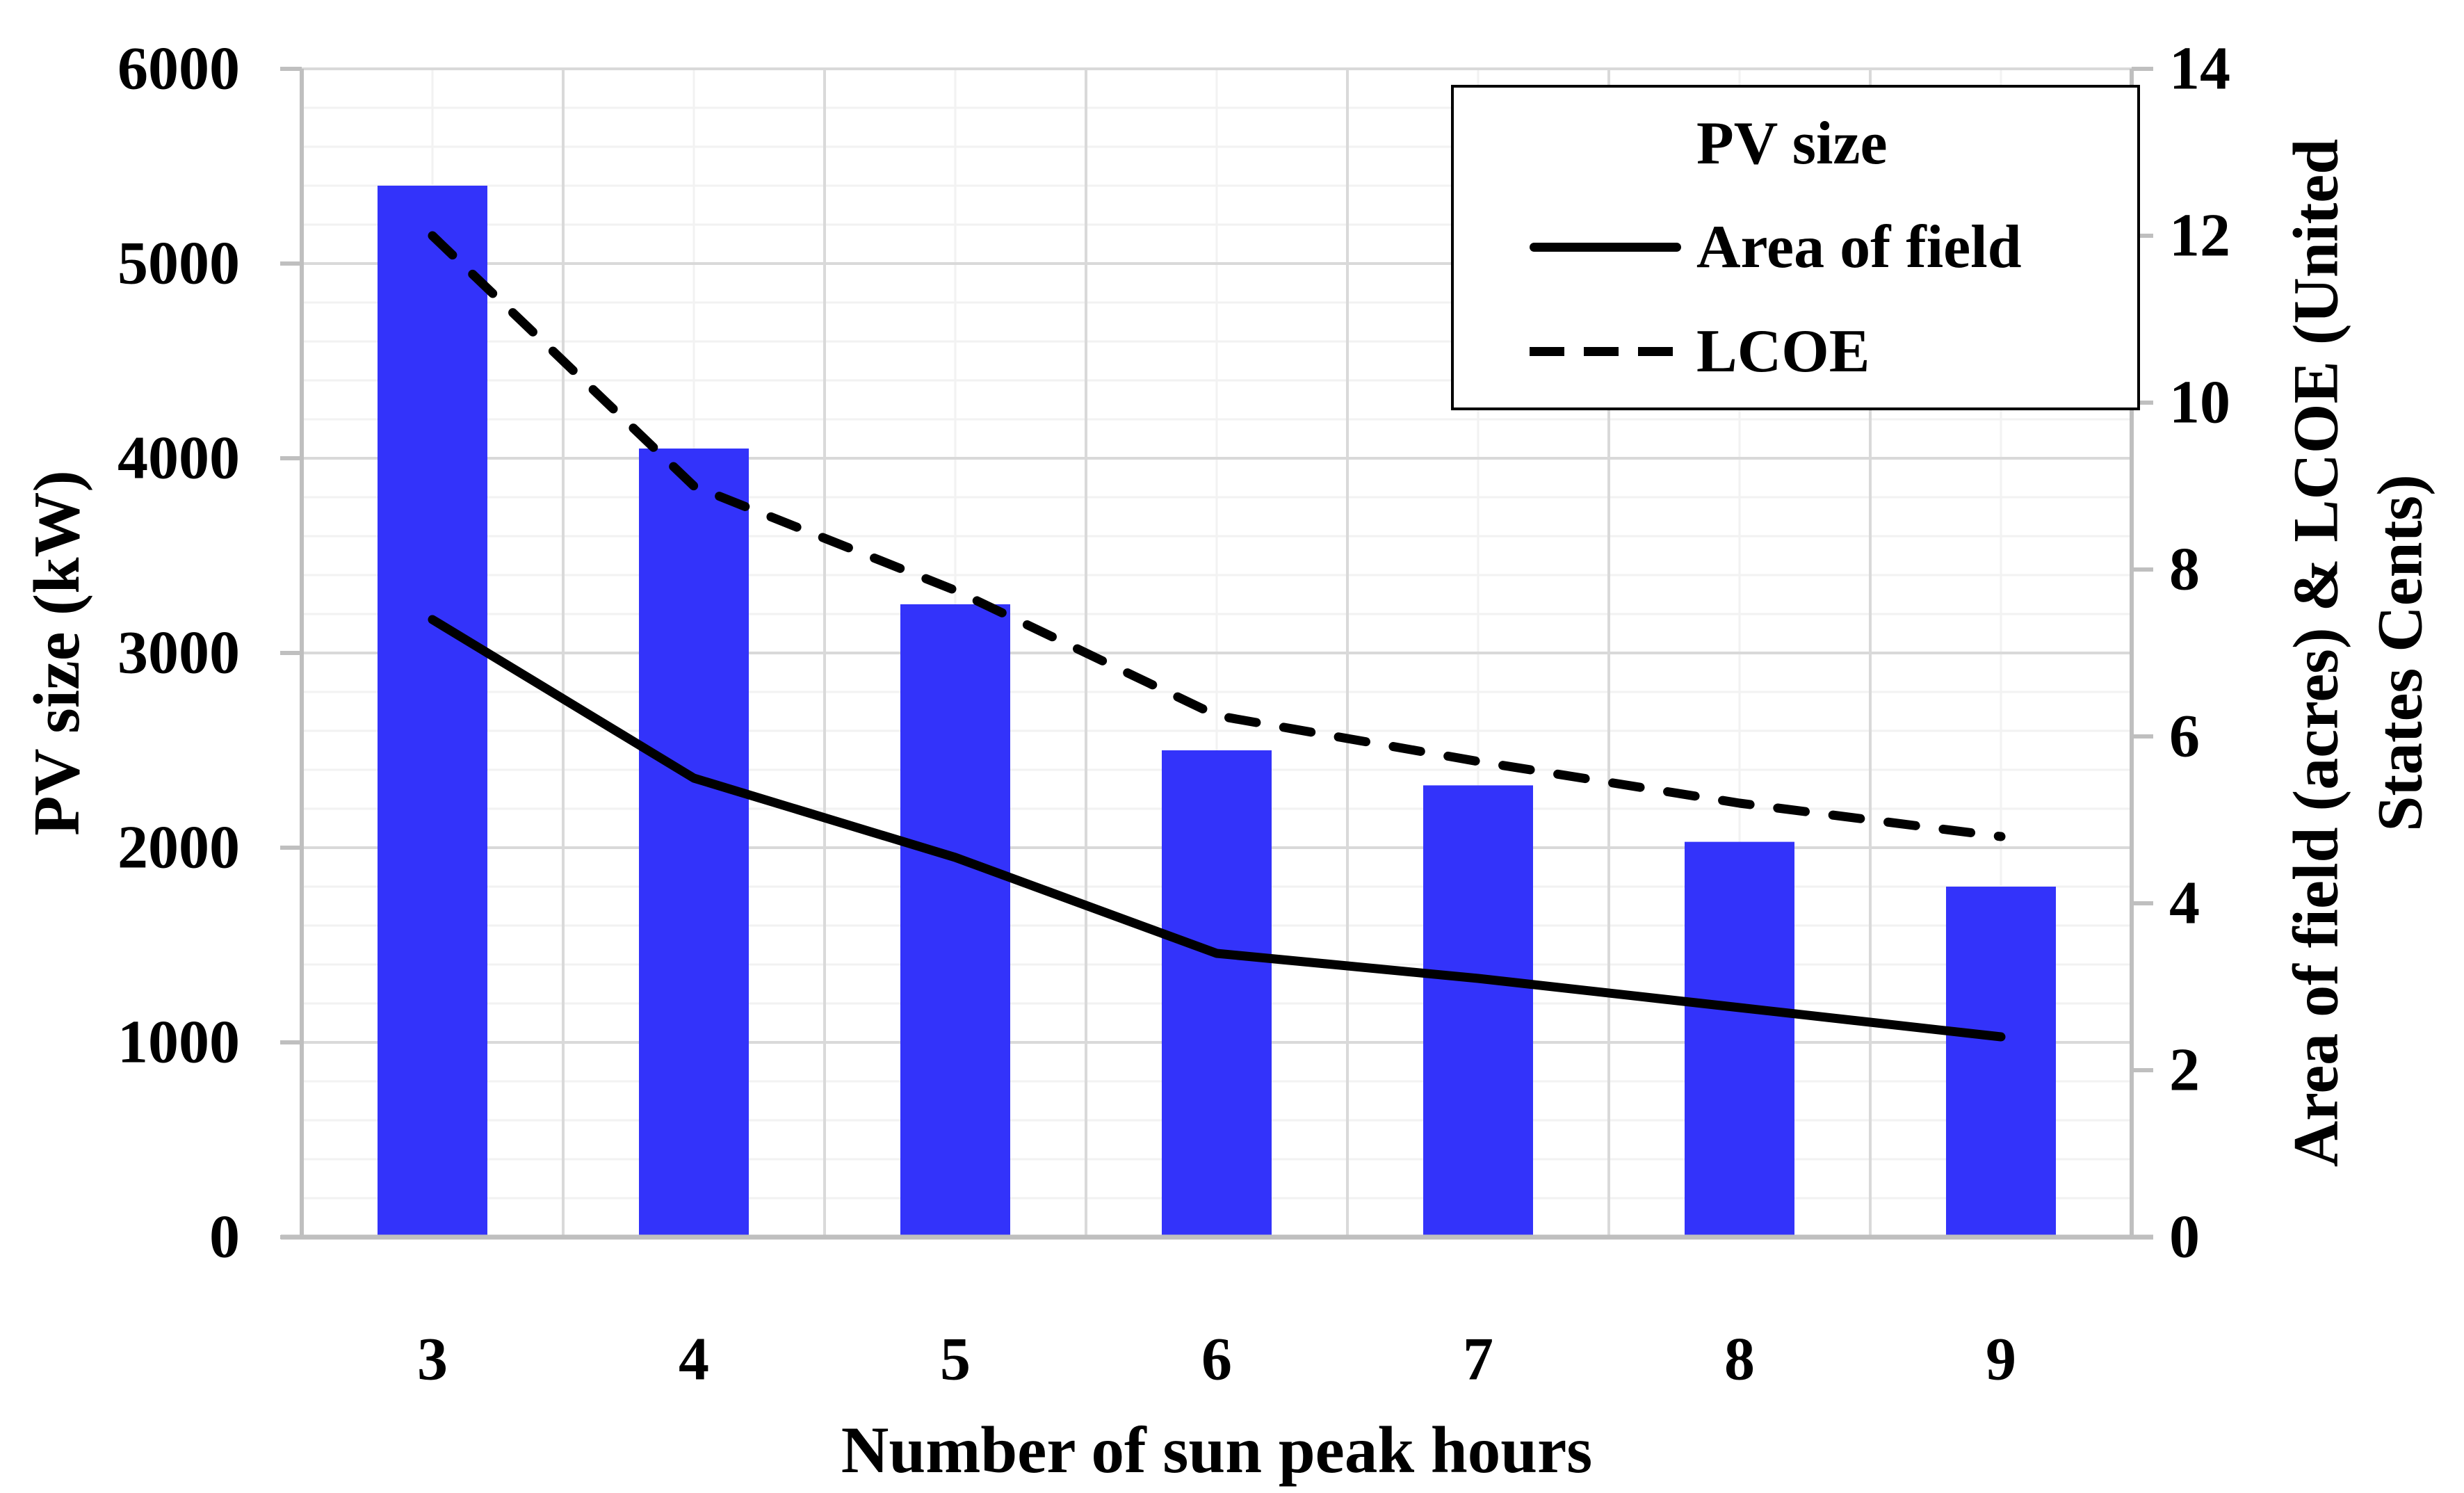 This screenshot has height=1493, width=2464. What do you see at coordinates (2184, 903) in the screenshot?
I see `right-axis-tick-label: 4` at bounding box center [2184, 903].